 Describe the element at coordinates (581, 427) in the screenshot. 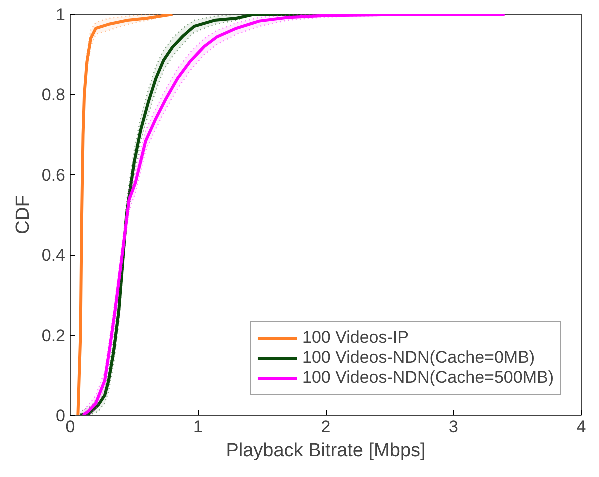

I see `x-tick-label: 4` at that location.